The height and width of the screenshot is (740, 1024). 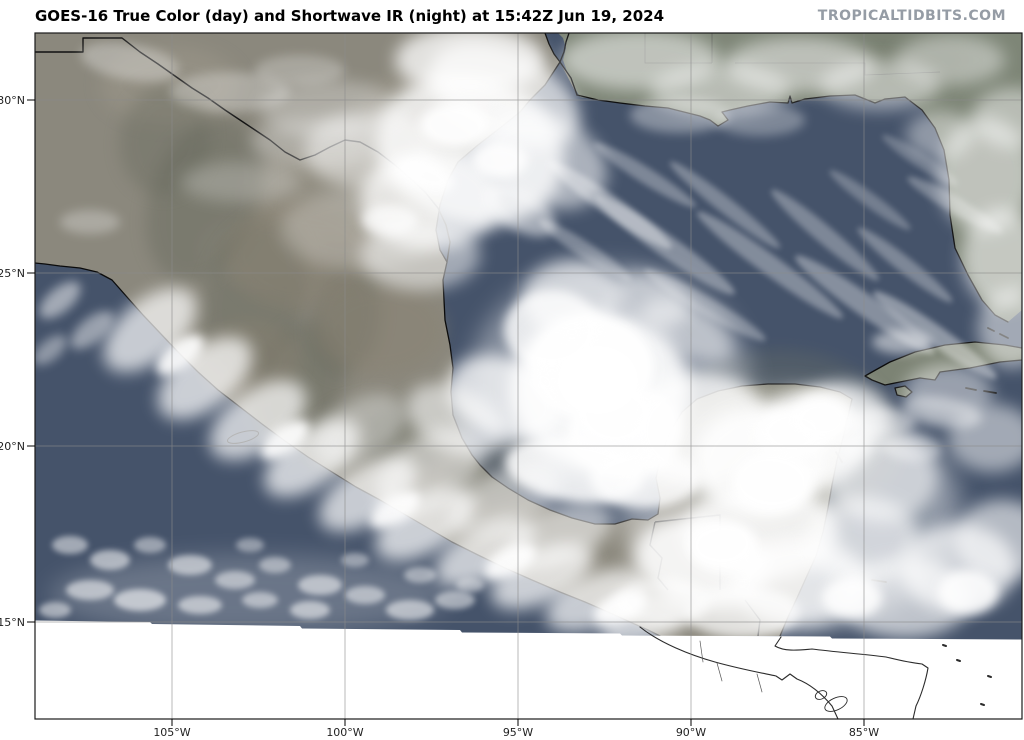 What do you see at coordinates (815, 672) in the screenshot?
I see `central-america-outlines` at bounding box center [815, 672].